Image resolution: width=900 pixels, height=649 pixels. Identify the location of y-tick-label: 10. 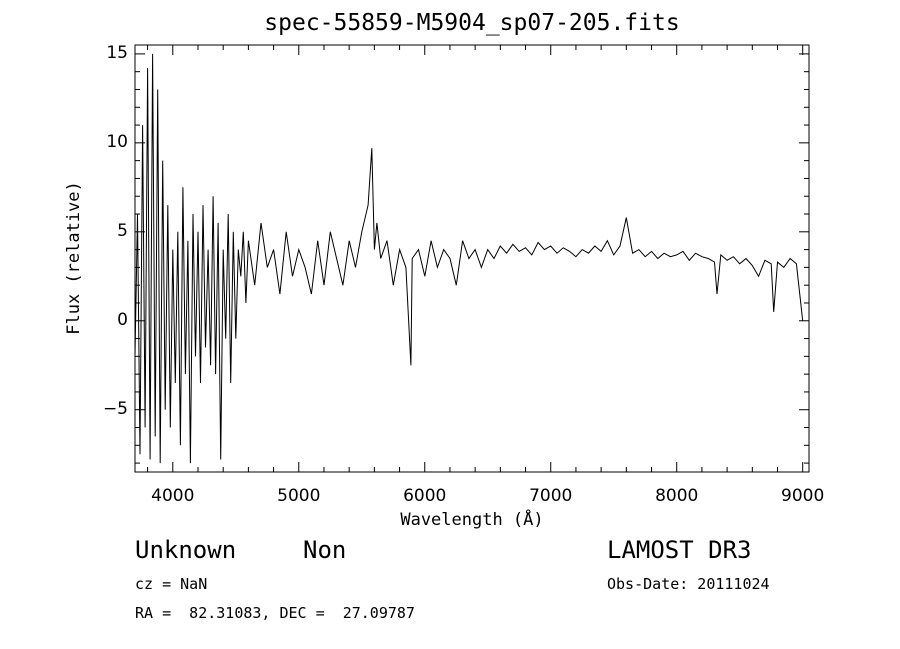
(117, 141).